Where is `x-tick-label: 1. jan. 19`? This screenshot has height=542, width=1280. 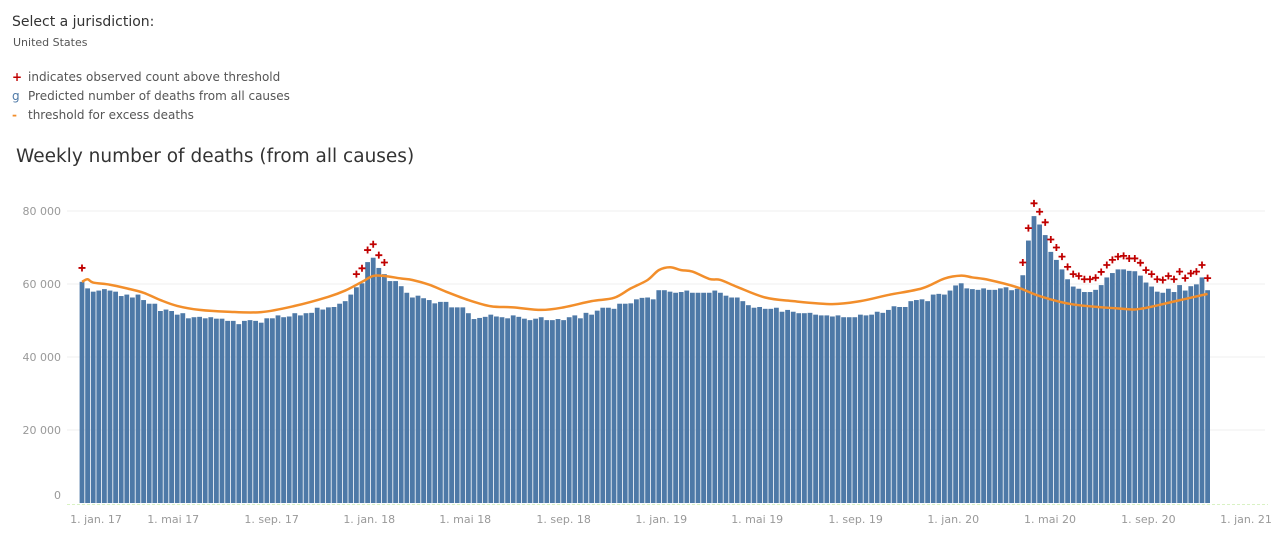
x-tick-label: 1. jan. 19 is located at coordinates (661, 519).